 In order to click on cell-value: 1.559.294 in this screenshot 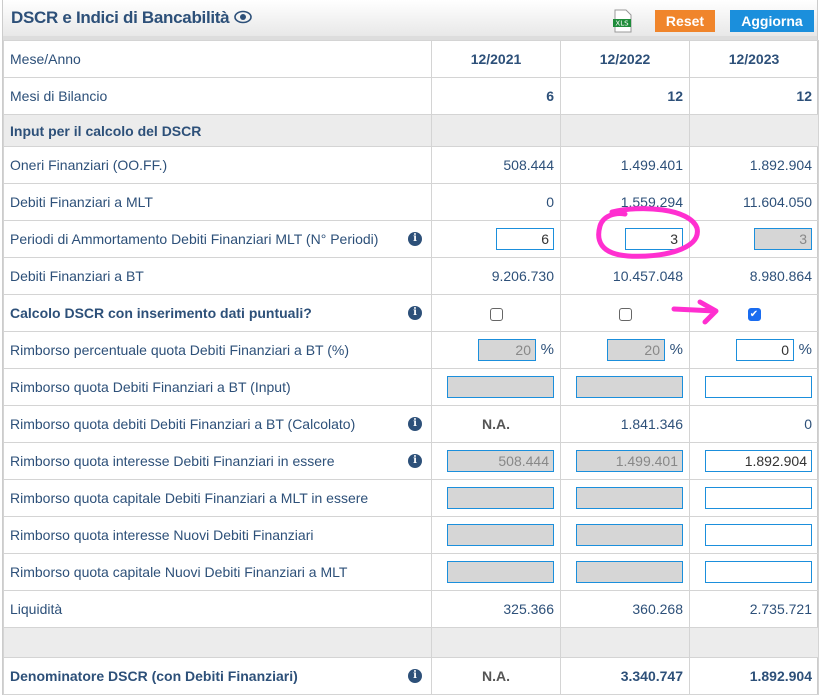, I will do `click(625, 202)`.